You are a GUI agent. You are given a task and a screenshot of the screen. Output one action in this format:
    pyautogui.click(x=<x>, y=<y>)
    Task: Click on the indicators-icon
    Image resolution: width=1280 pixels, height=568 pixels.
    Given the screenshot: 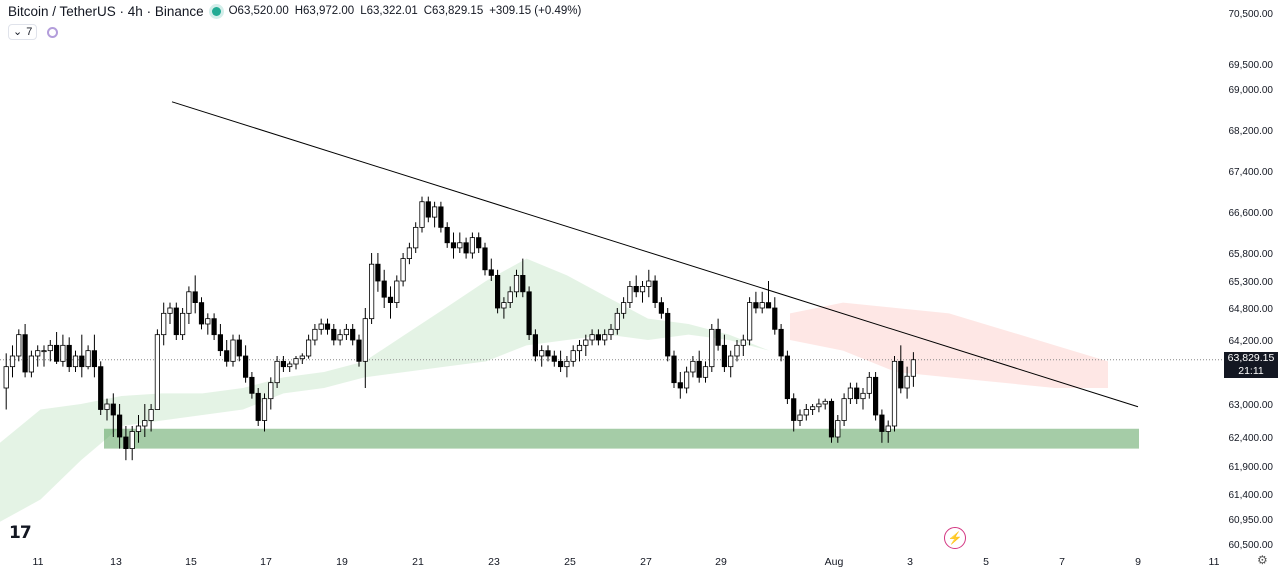 What is the action you would take?
    pyautogui.click(x=53, y=32)
    